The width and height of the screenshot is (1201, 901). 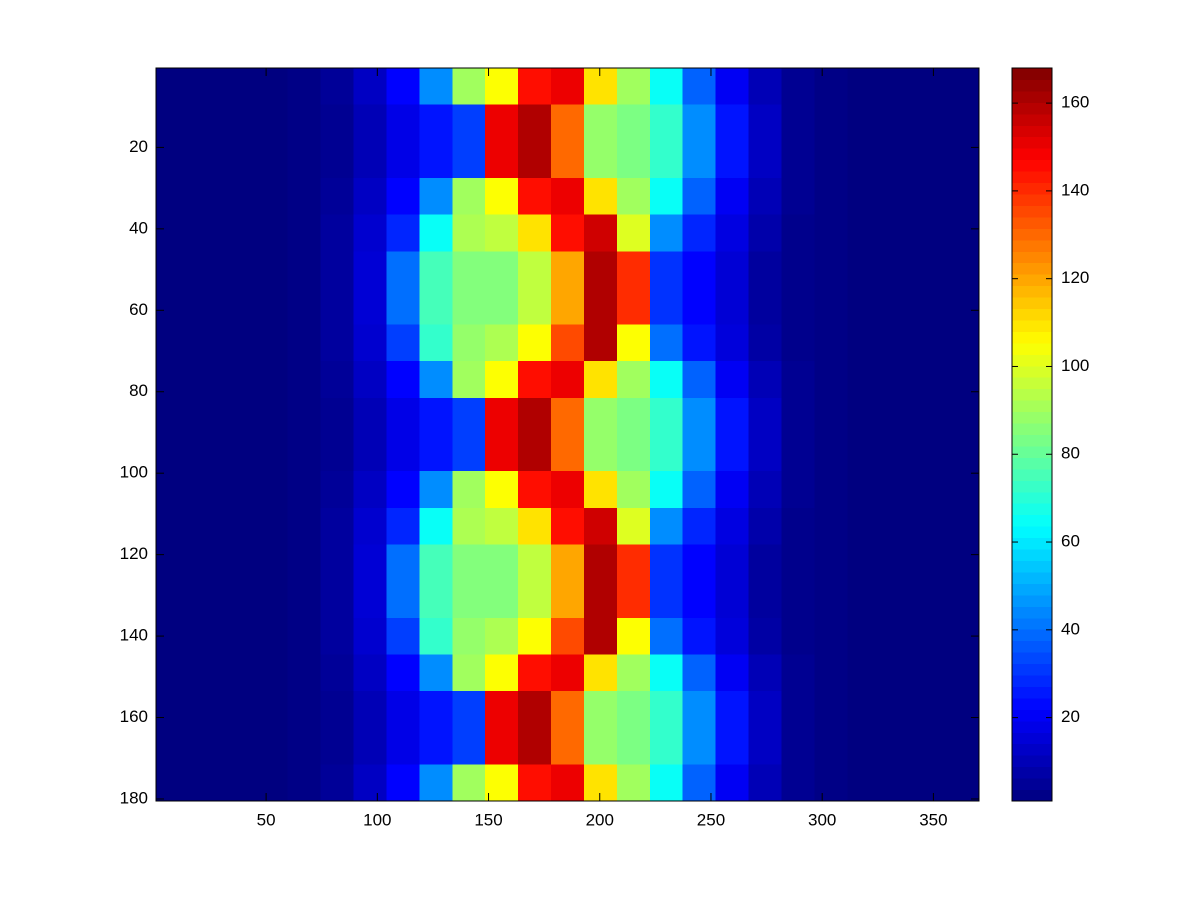 I want to click on colorbar: 20 40 60 80 100 120 140 160, so click(x=1050, y=434).